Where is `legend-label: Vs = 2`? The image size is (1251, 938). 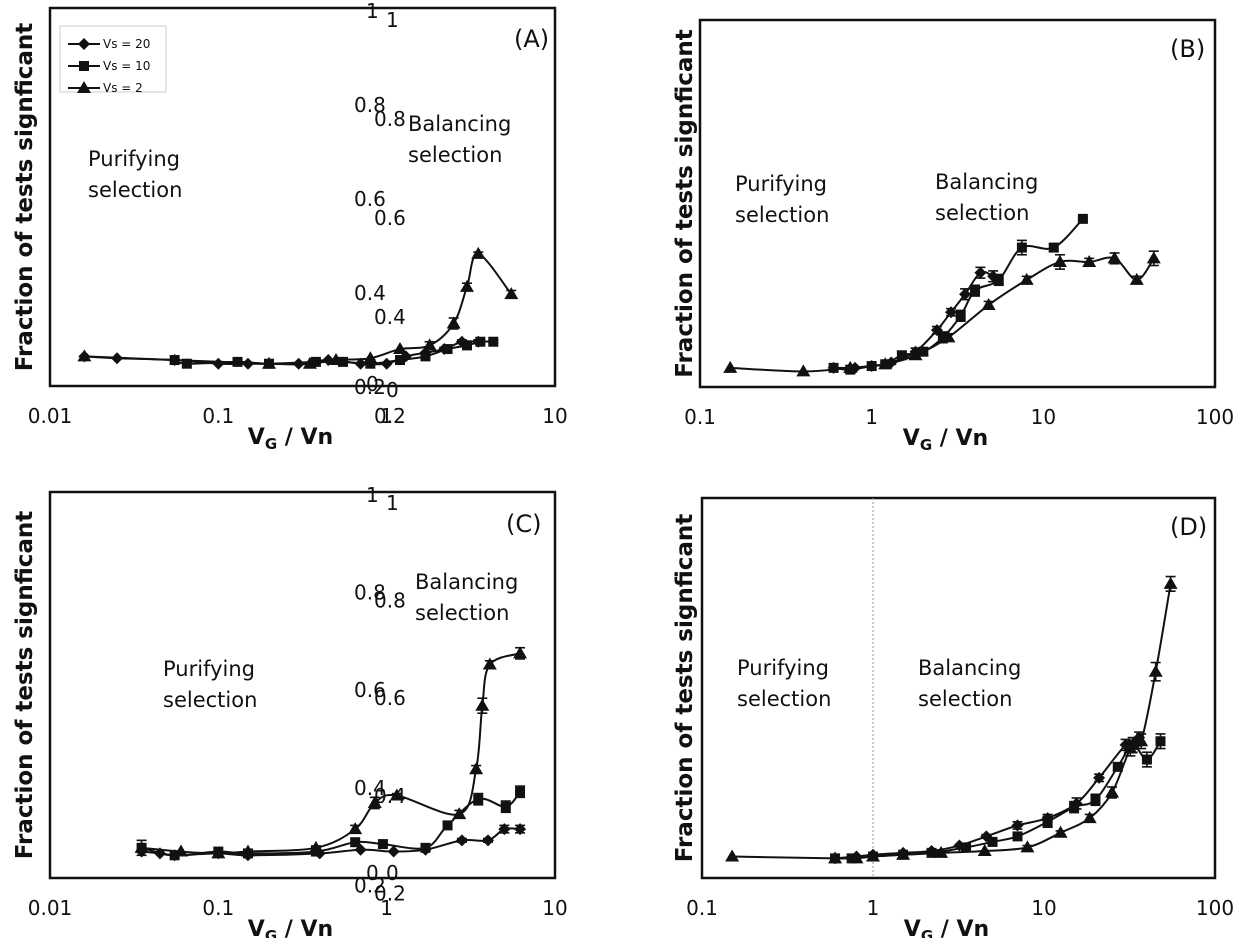
legend-label: Vs = 2 is located at coordinates (123, 88).